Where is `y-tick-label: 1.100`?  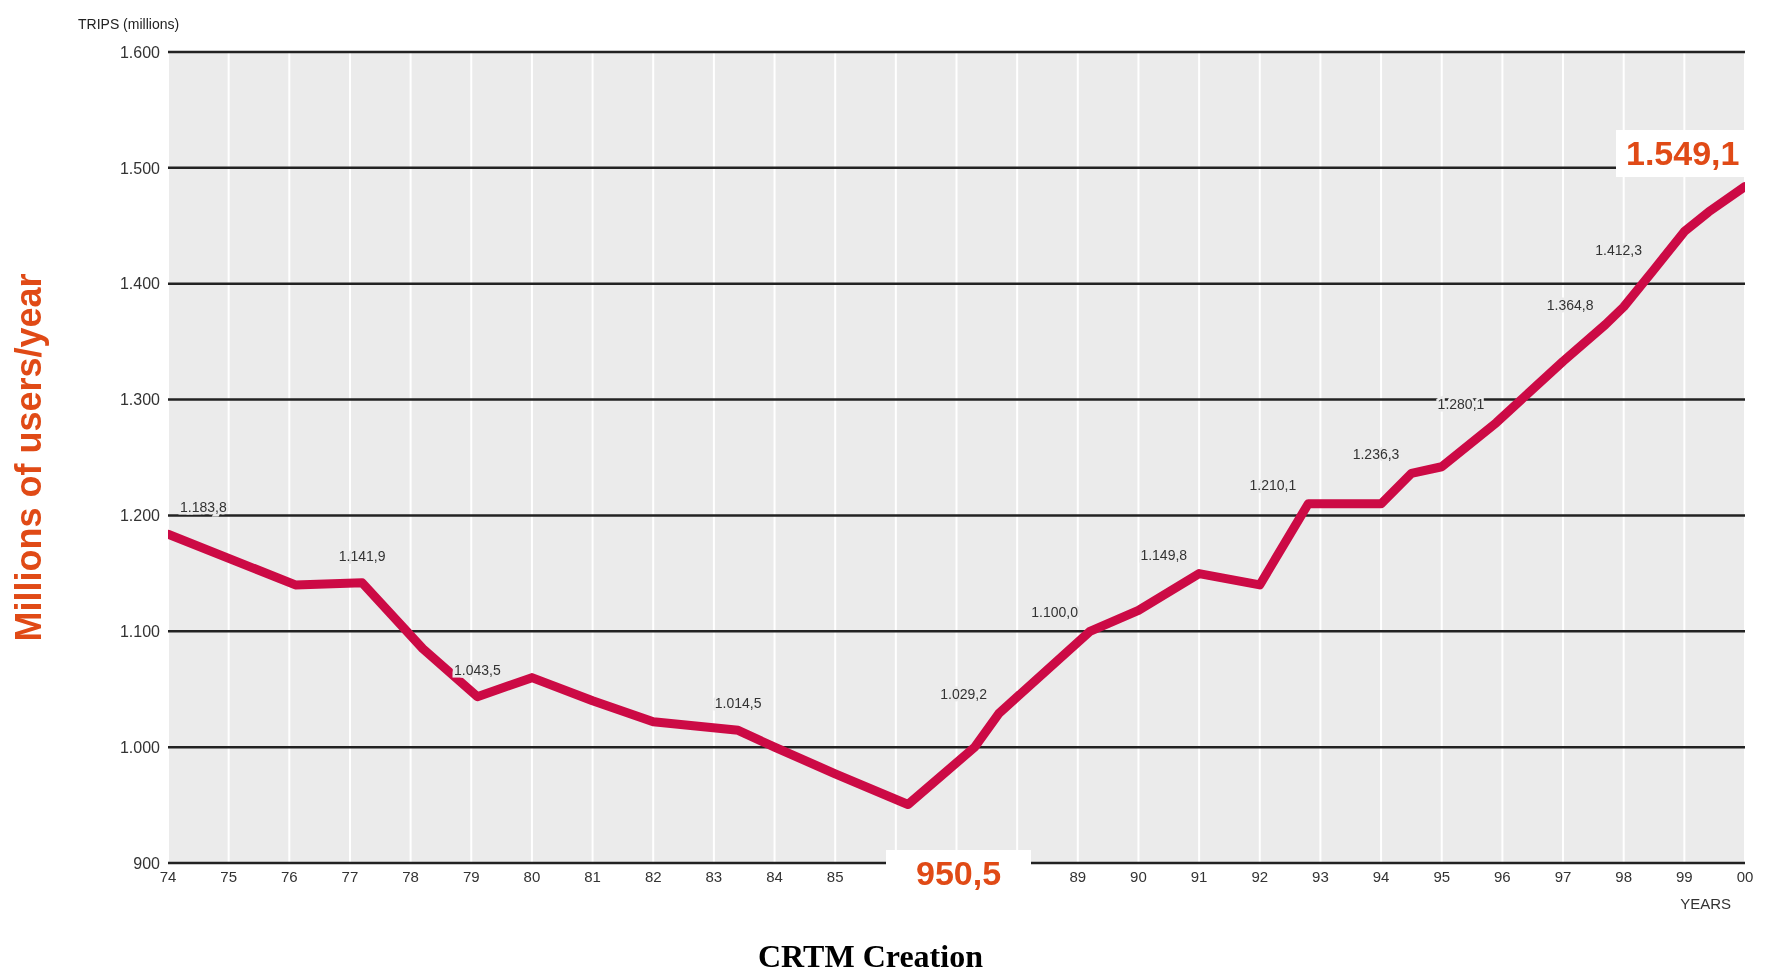
y-tick-label: 1.100 is located at coordinates (140, 631).